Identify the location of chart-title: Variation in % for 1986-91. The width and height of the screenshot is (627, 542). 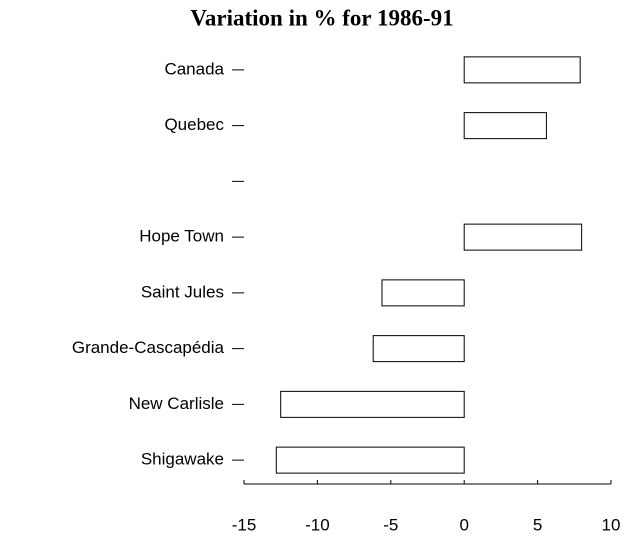
(321, 17).